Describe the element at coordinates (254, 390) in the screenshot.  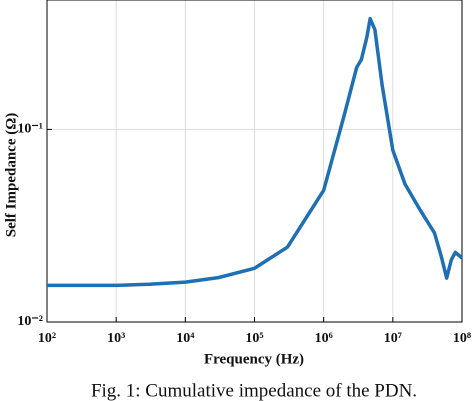
I see `caption: Fig. 1: Cumulative impedance of the PDN.` at that location.